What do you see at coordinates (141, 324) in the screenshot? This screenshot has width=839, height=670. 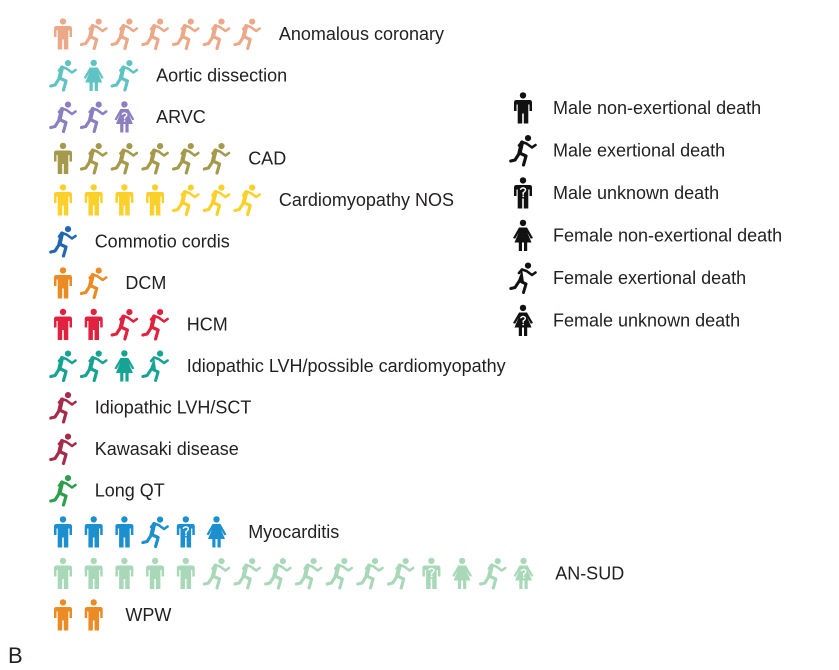 I see `category-row: HCM` at bounding box center [141, 324].